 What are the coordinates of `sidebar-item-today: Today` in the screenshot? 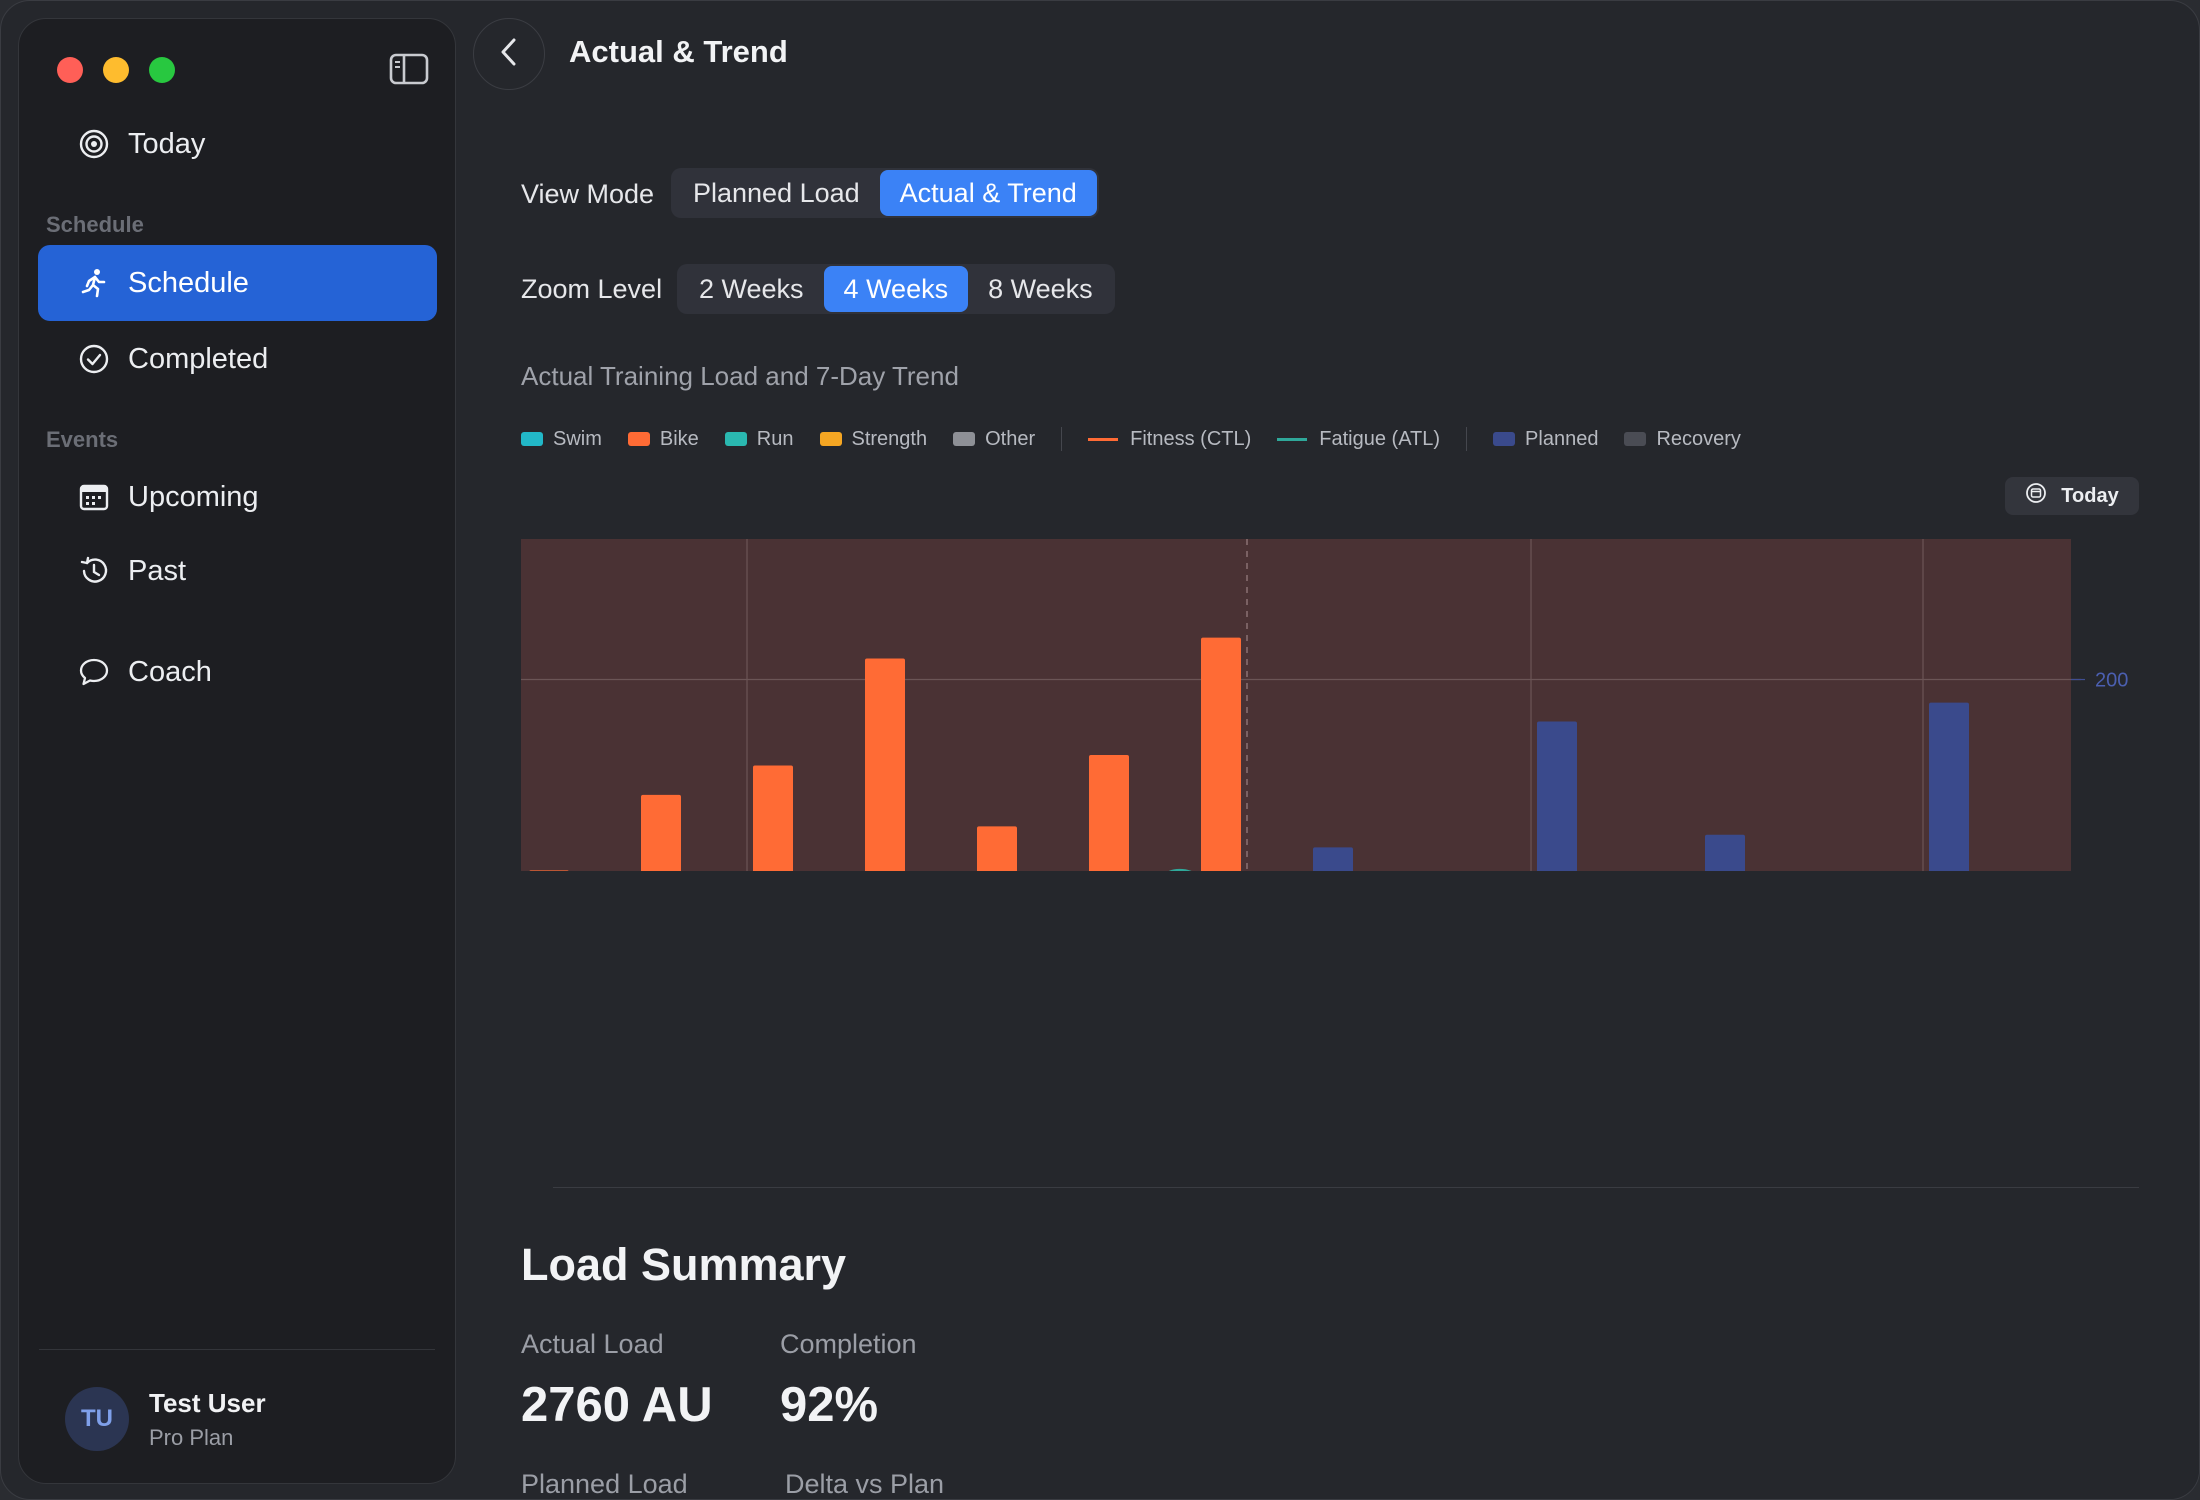 It's located at (237, 144).